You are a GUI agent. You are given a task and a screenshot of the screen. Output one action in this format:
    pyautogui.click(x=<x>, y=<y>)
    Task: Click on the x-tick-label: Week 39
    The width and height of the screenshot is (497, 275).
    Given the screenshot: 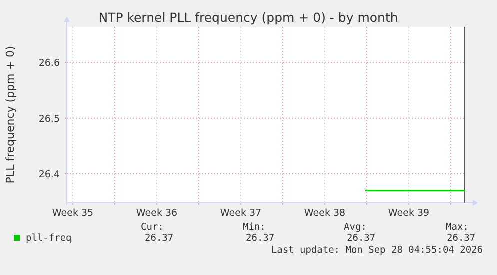 What is the action you would take?
    pyautogui.click(x=409, y=213)
    